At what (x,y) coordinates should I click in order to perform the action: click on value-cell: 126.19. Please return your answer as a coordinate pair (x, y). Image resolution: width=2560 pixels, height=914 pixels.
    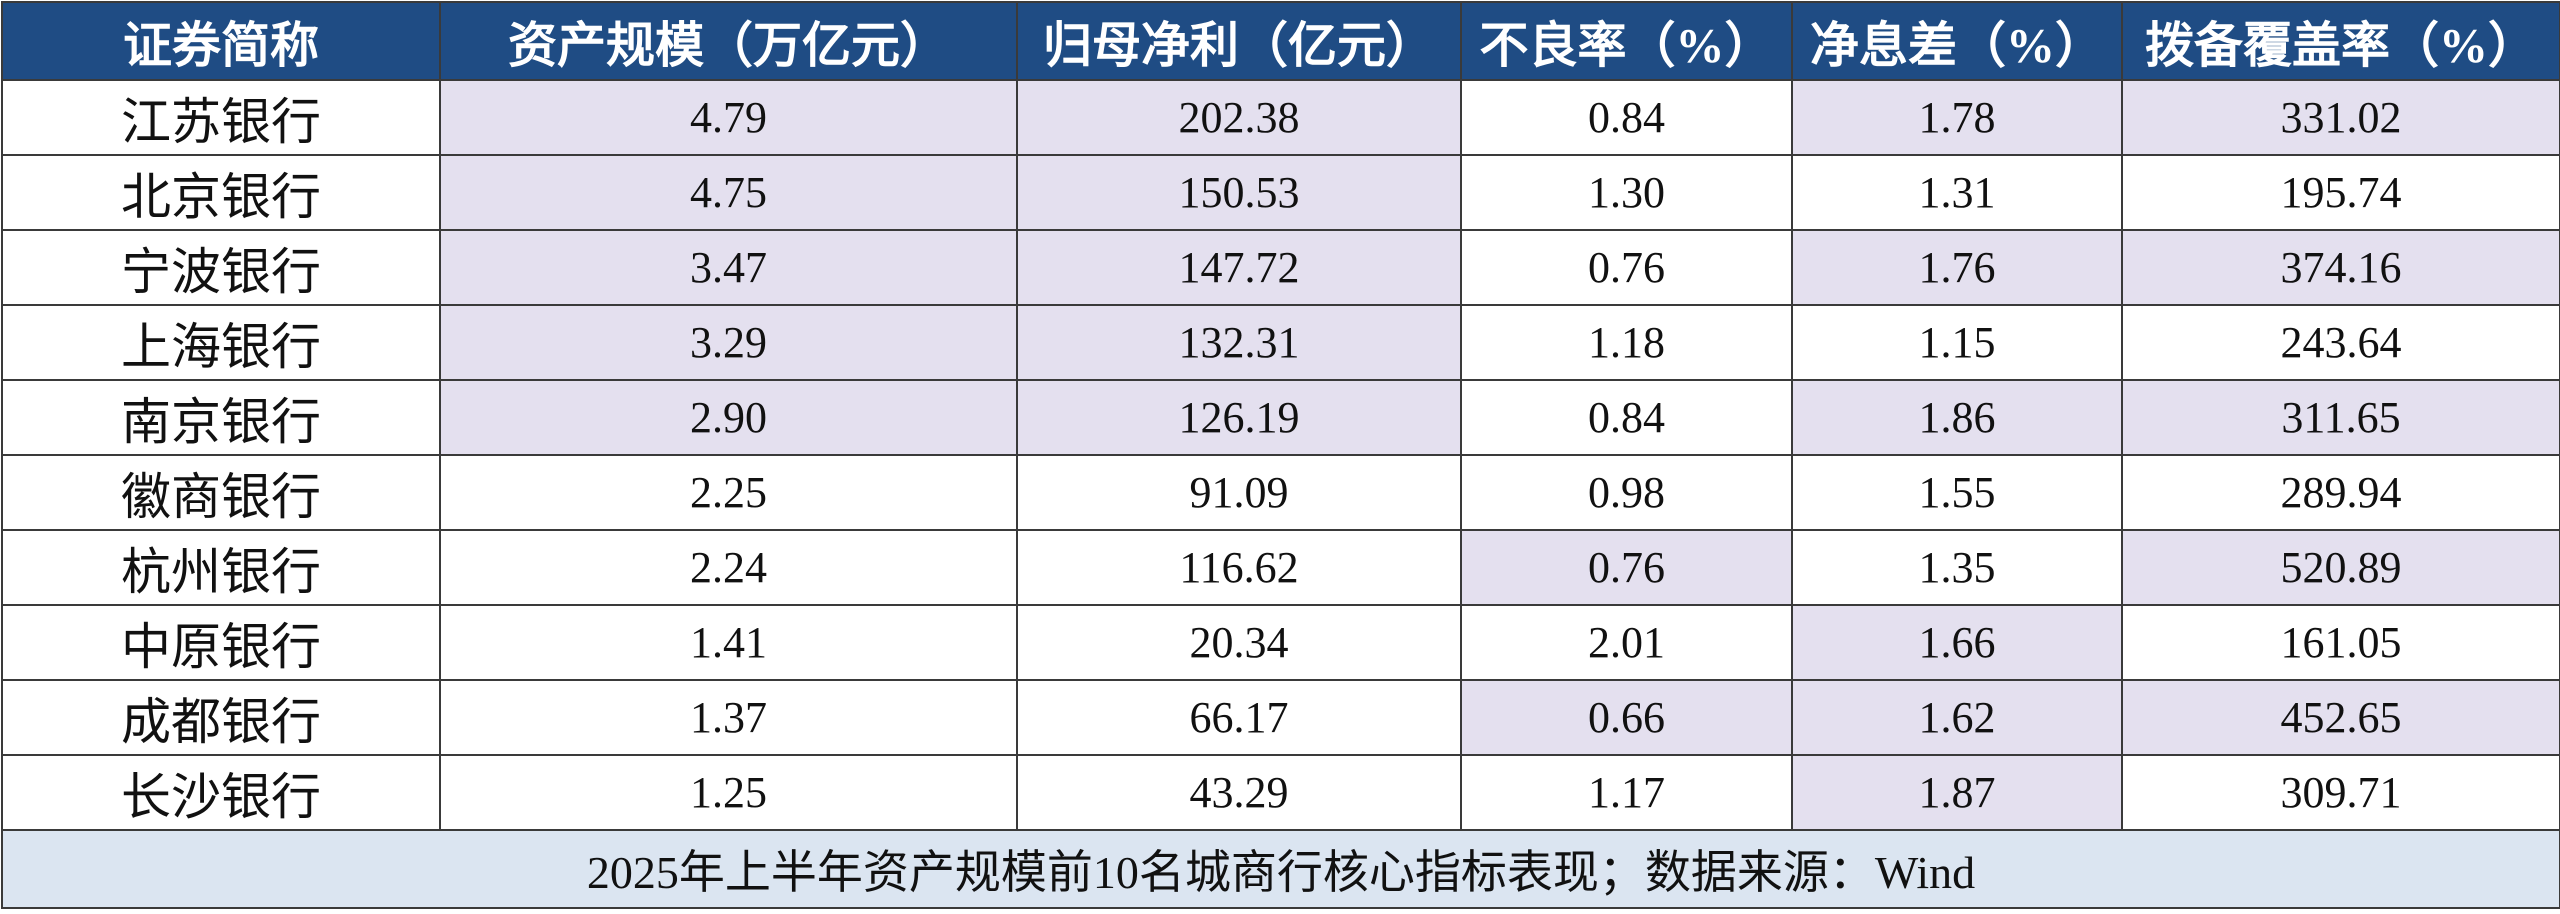
    Looking at the image, I should click on (1239, 417).